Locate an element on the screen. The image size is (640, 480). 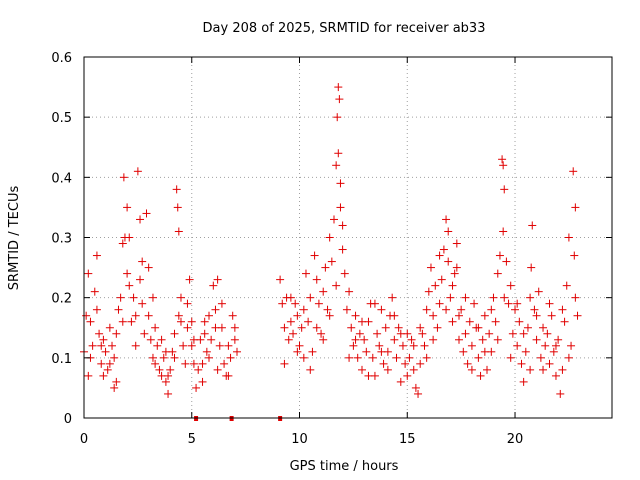
y-tick-label: 0.6 is located at coordinates (61, 58).